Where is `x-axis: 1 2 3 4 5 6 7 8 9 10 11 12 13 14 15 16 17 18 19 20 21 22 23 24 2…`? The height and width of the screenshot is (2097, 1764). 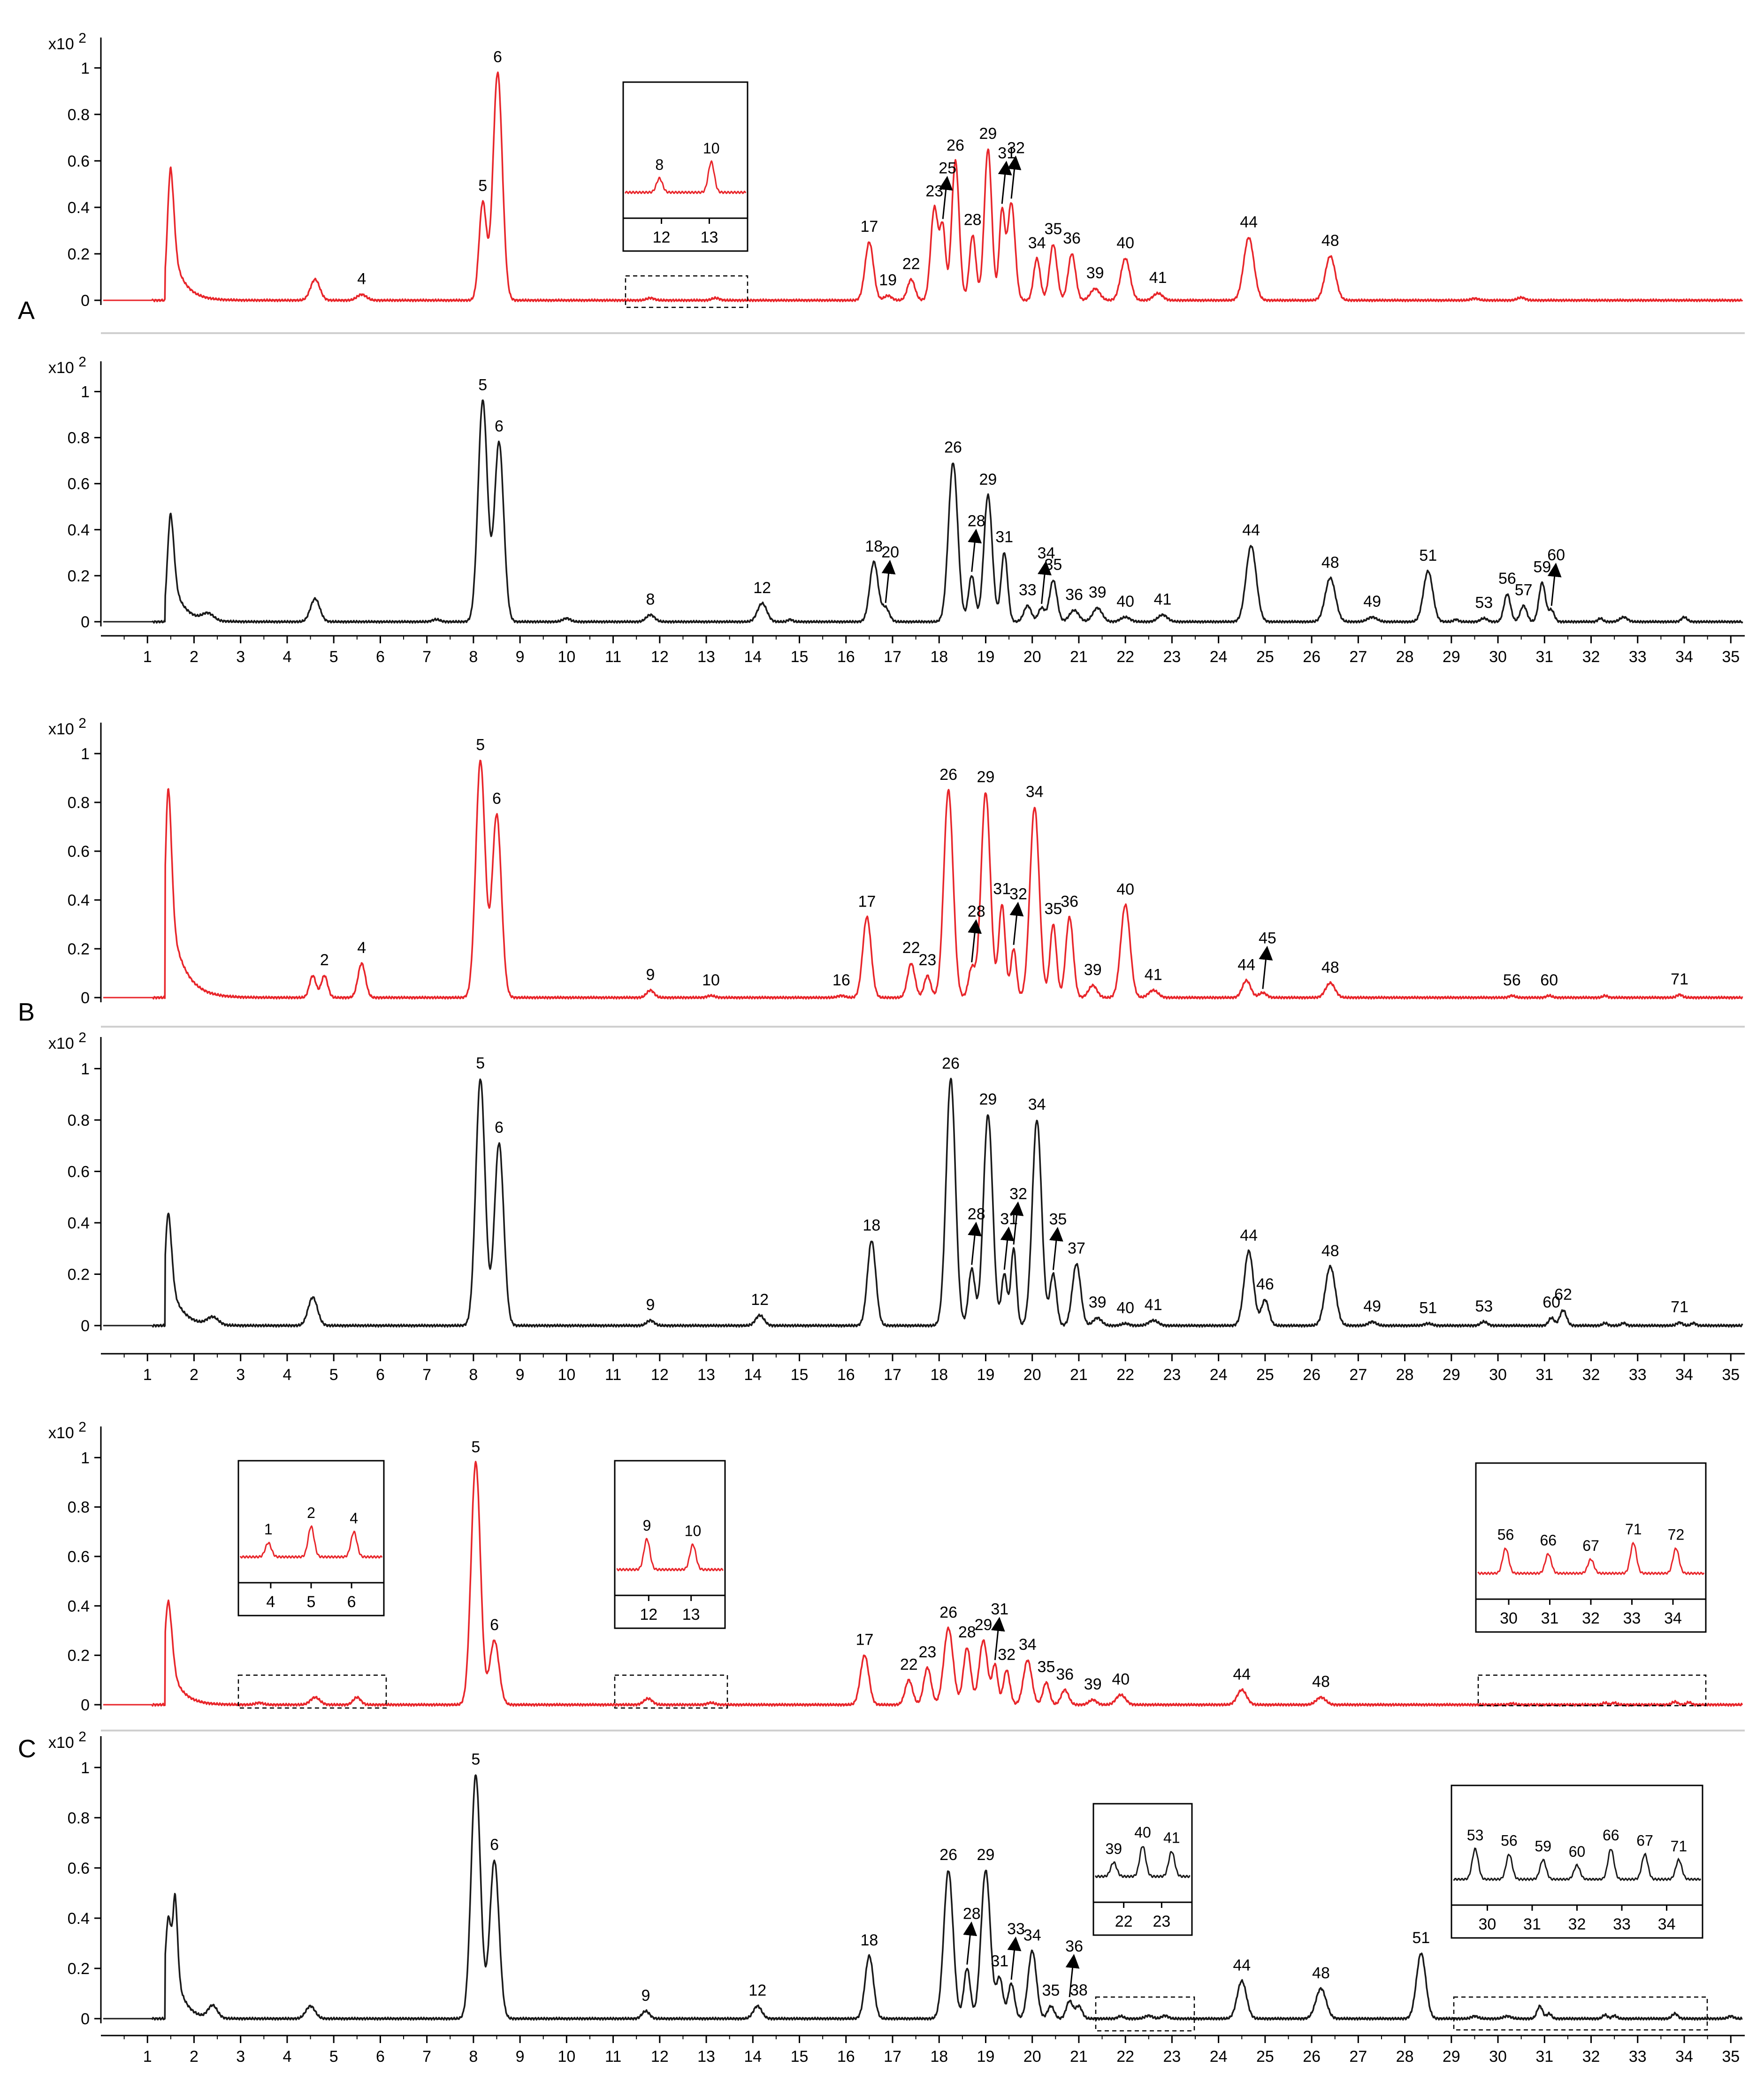 x-axis: 1 2 3 4 5 6 7 8 9 10 11 12 13 14 15 16 17 18 19 20 21 22 23 24 2… is located at coordinates (923, 2050).